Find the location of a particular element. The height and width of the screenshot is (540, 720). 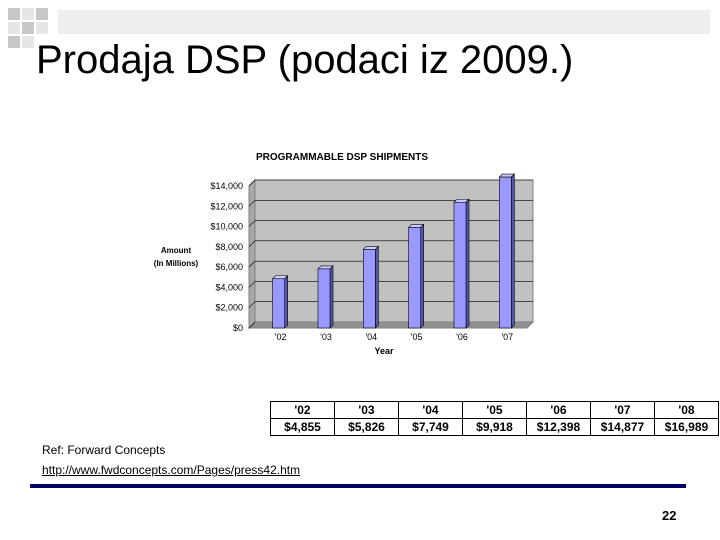

table-header-row: '02 '03 '04 '05 '06 '07 '08 is located at coordinates (494, 410).